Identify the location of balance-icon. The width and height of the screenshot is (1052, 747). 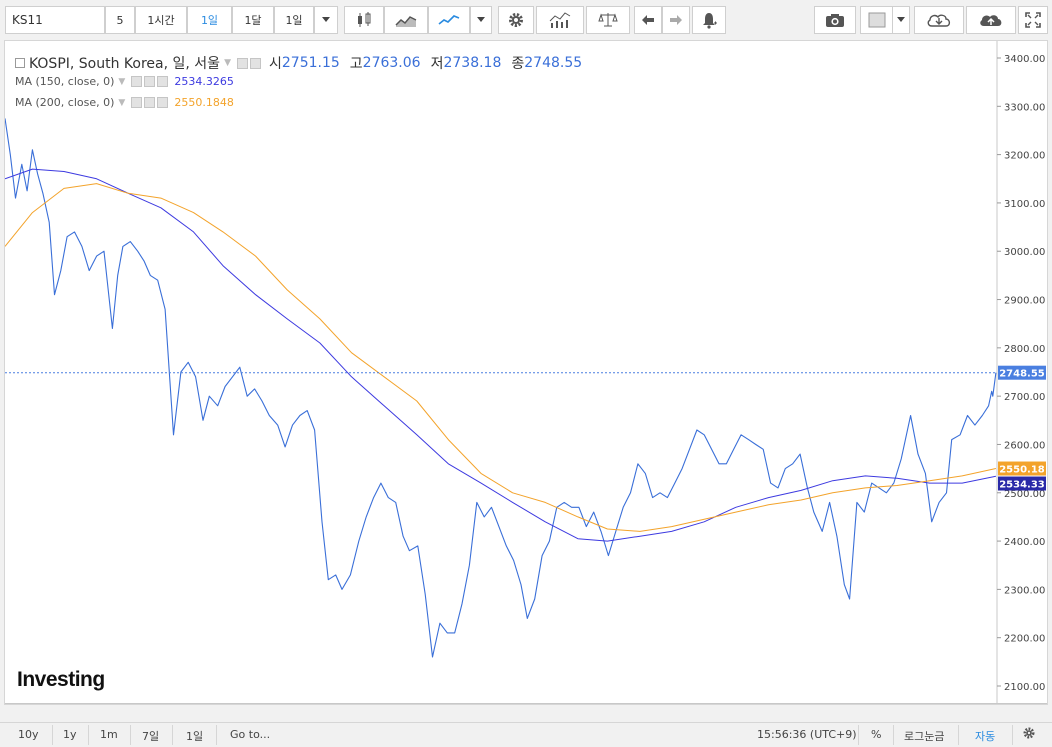
(608, 20).